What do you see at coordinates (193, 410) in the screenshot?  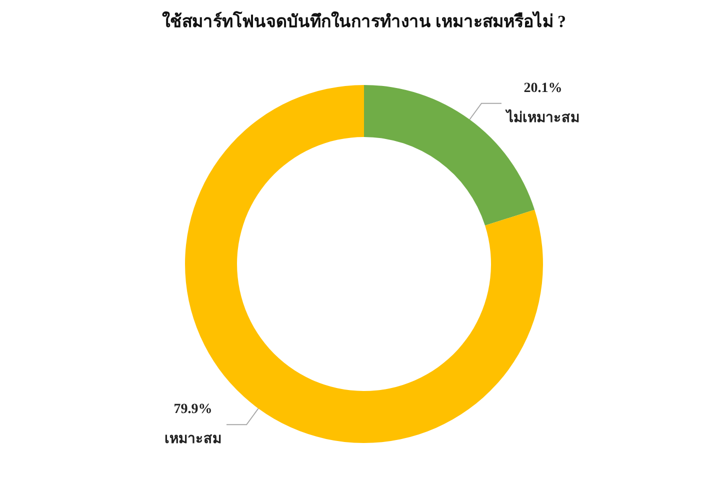 I see `data-label: 79.9%` at bounding box center [193, 410].